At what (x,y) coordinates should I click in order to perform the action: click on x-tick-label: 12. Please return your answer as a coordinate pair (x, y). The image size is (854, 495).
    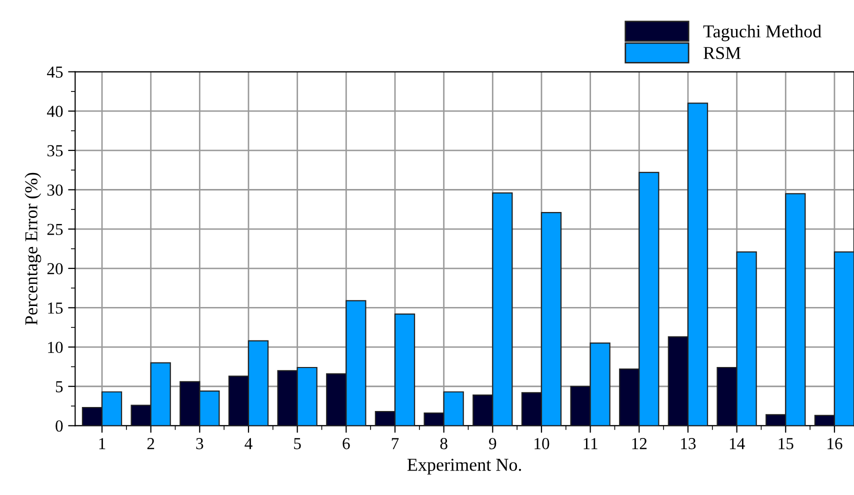
    Looking at the image, I should click on (639, 444).